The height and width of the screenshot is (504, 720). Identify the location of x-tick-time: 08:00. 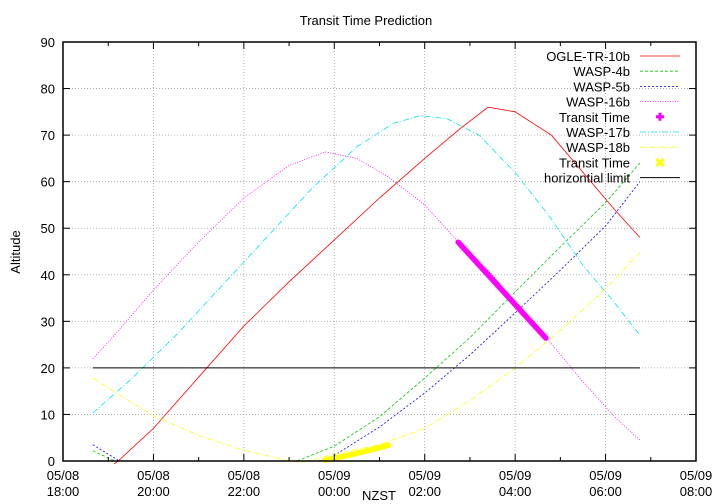
(696, 491).